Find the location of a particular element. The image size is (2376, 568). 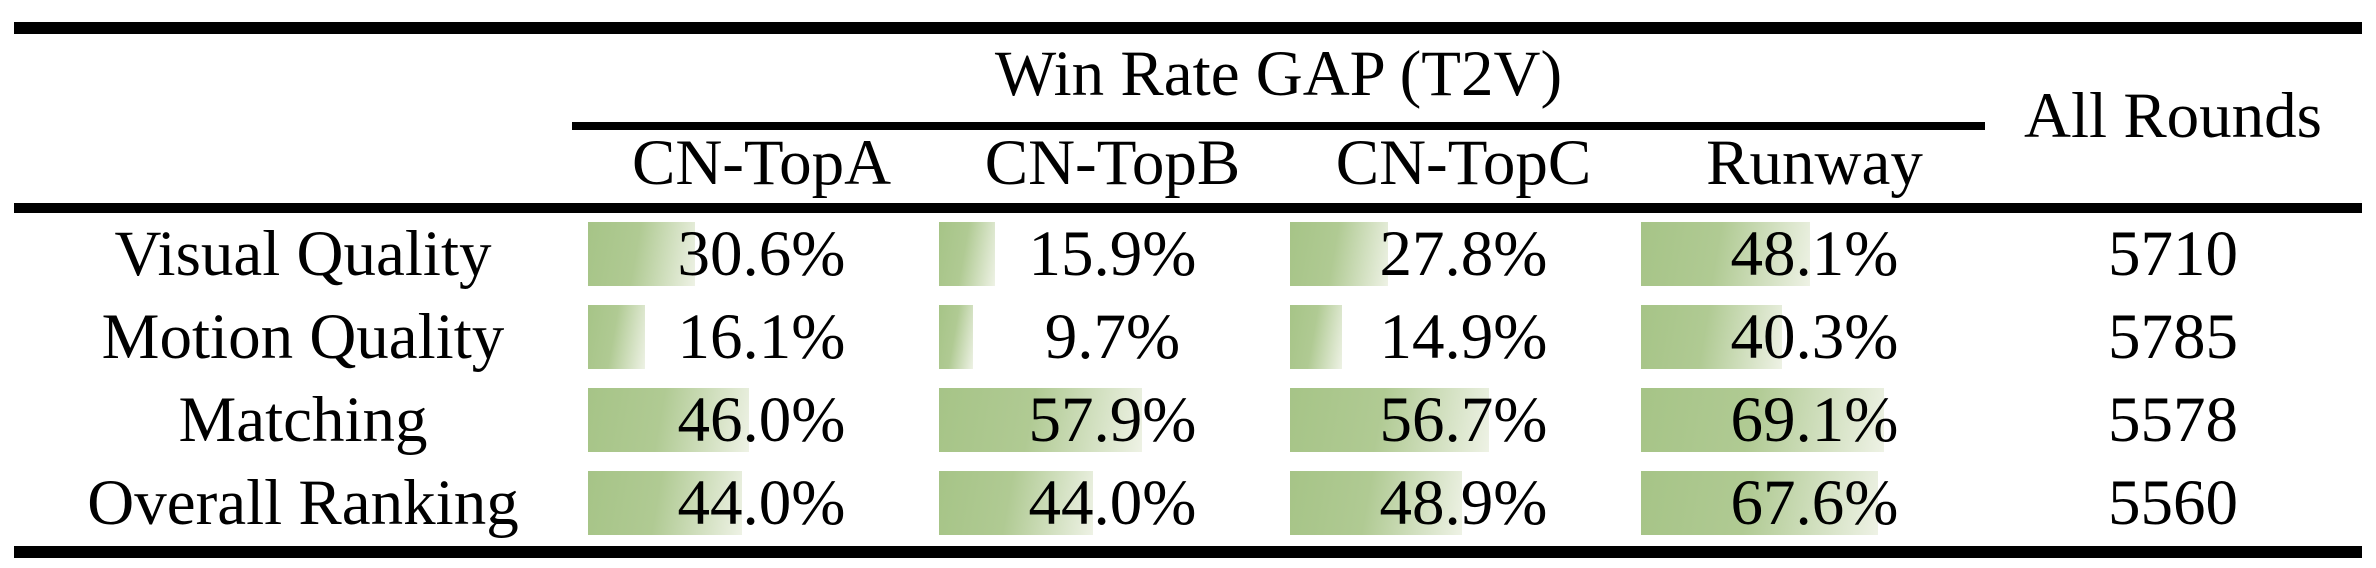

percent-value: 9.7% is located at coordinates (1112, 337).